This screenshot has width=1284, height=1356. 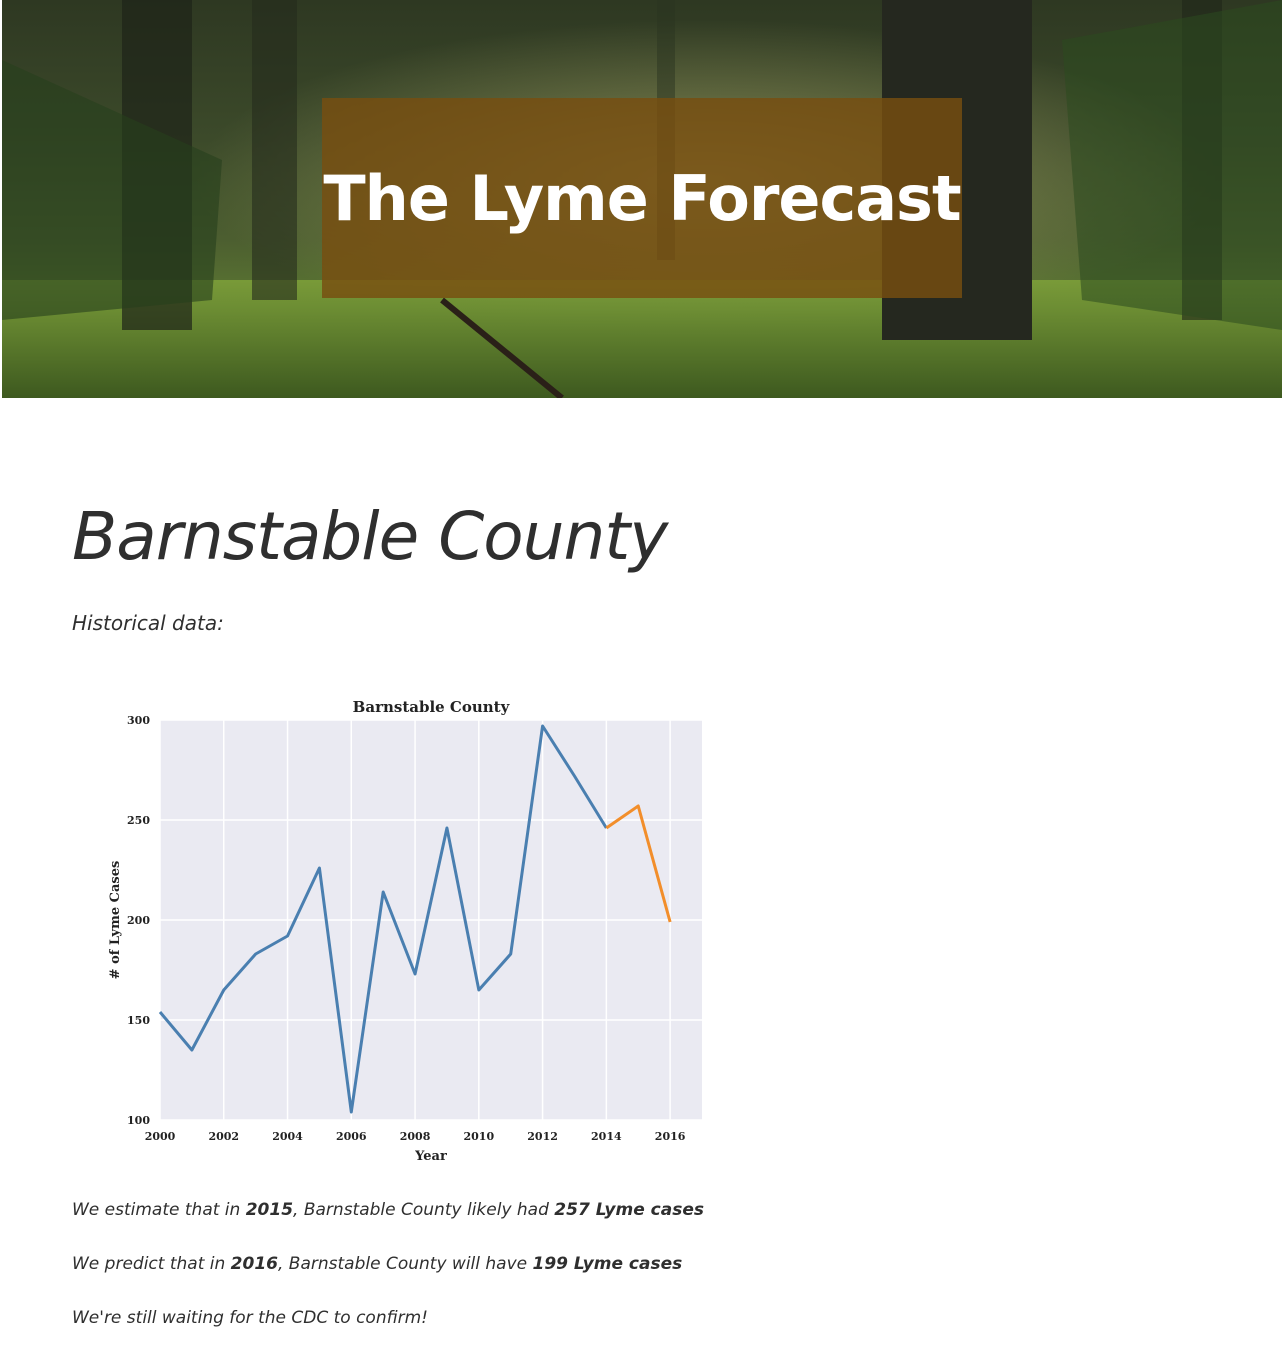 What do you see at coordinates (629, 1210) in the screenshot?
I see `estimate-value: 257 Lyme cases` at bounding box center [629, 1210].